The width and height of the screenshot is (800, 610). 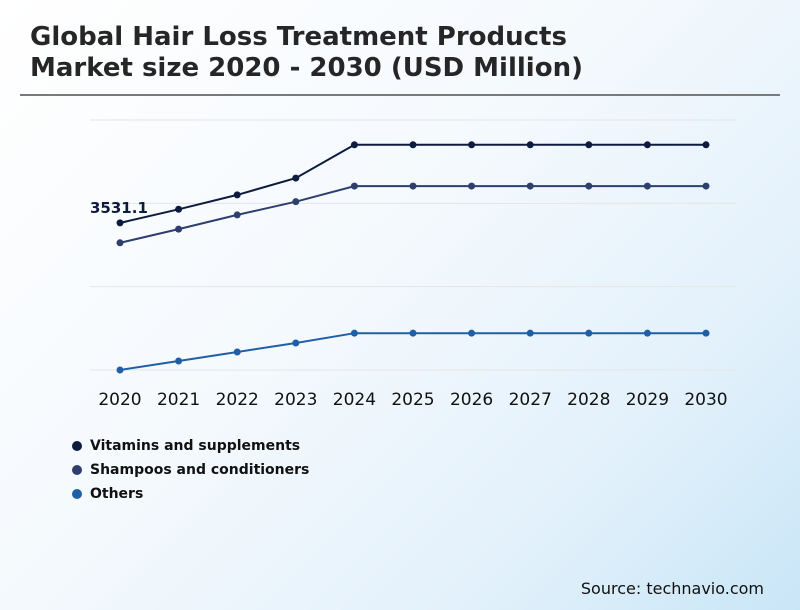 What do you see at coordinates (400, 95) in the screenshot?
I see `title-divider` at bounding box center [400, 95].